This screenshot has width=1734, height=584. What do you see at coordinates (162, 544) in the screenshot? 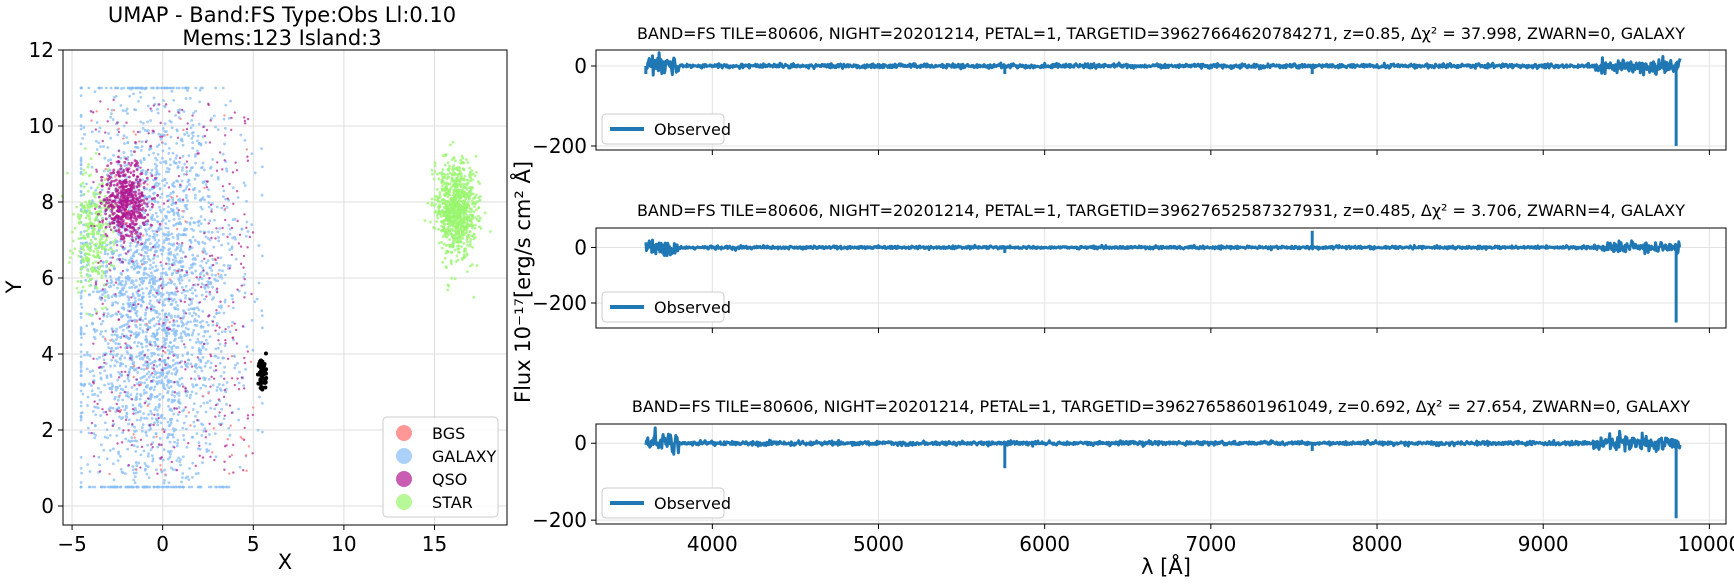
I see `umap-xtick-label: 0` at bounding box center [162, 544].